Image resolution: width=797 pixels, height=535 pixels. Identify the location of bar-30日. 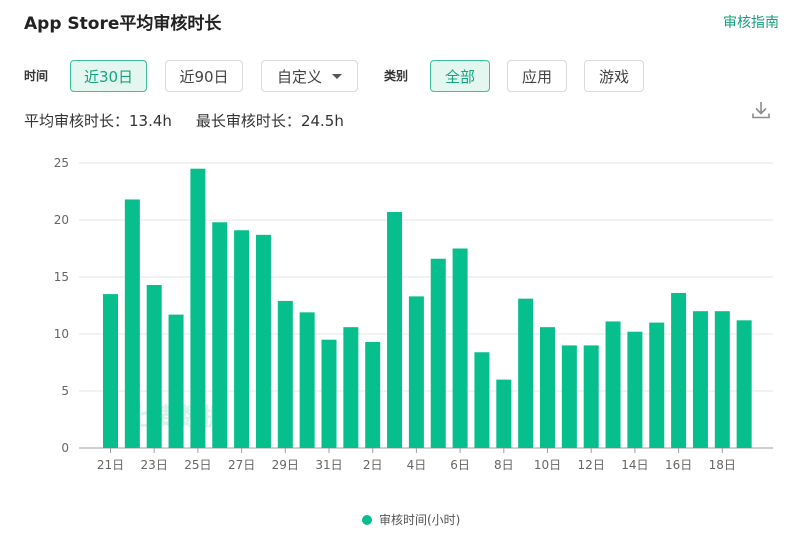
(307, 380).